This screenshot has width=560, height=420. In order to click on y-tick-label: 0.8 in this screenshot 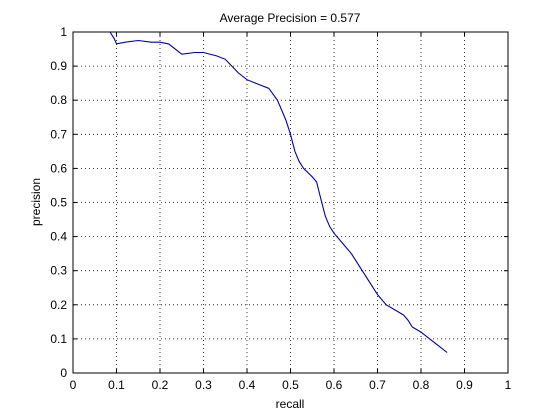, I will do `click(58, 100)`.